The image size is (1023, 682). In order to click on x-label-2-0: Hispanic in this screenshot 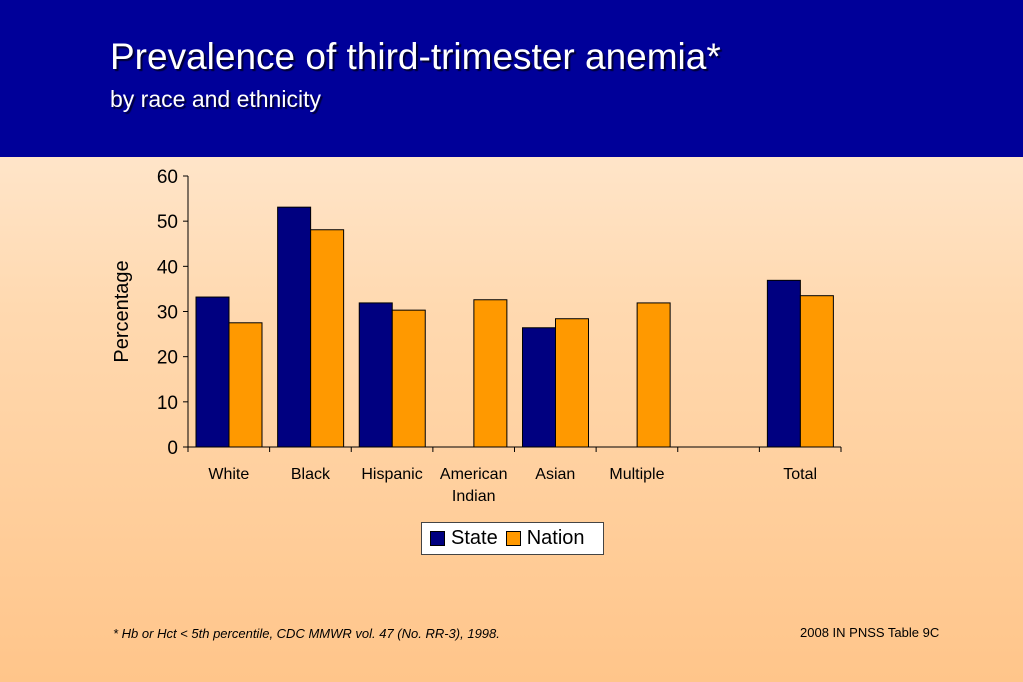, I will do `click(391, 474)`.